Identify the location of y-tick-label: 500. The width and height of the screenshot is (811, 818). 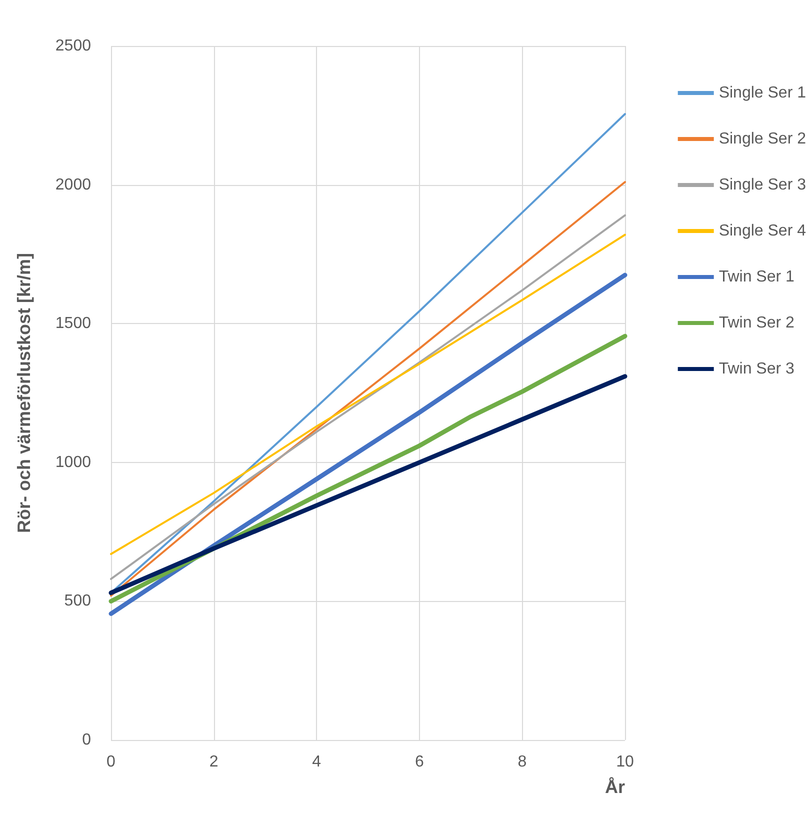
(78, 601).